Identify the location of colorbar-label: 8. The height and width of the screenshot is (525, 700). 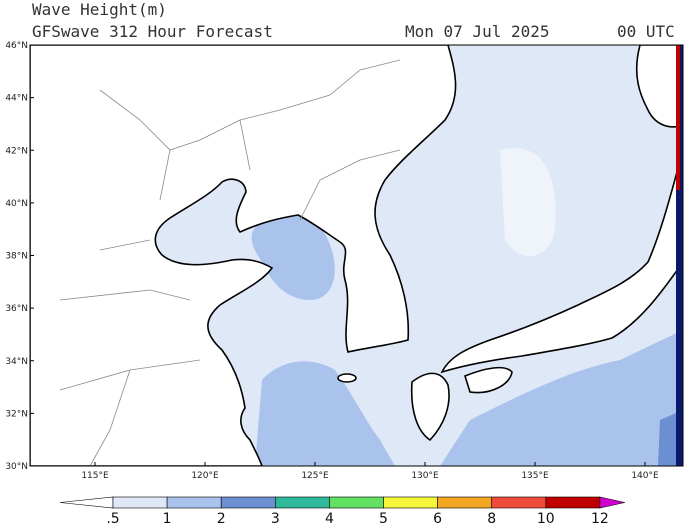
(491, 518).